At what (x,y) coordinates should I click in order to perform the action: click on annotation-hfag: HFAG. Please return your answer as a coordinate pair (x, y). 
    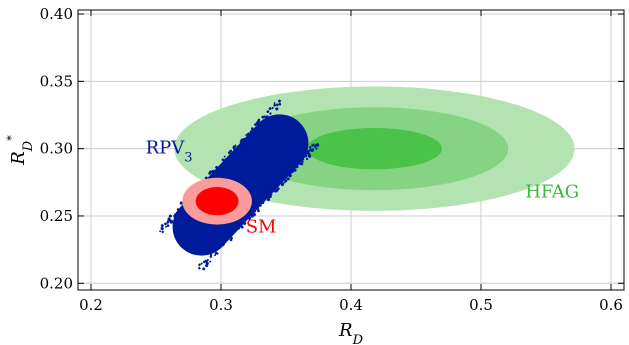
    Looking at the image, I should click on (552, 191).